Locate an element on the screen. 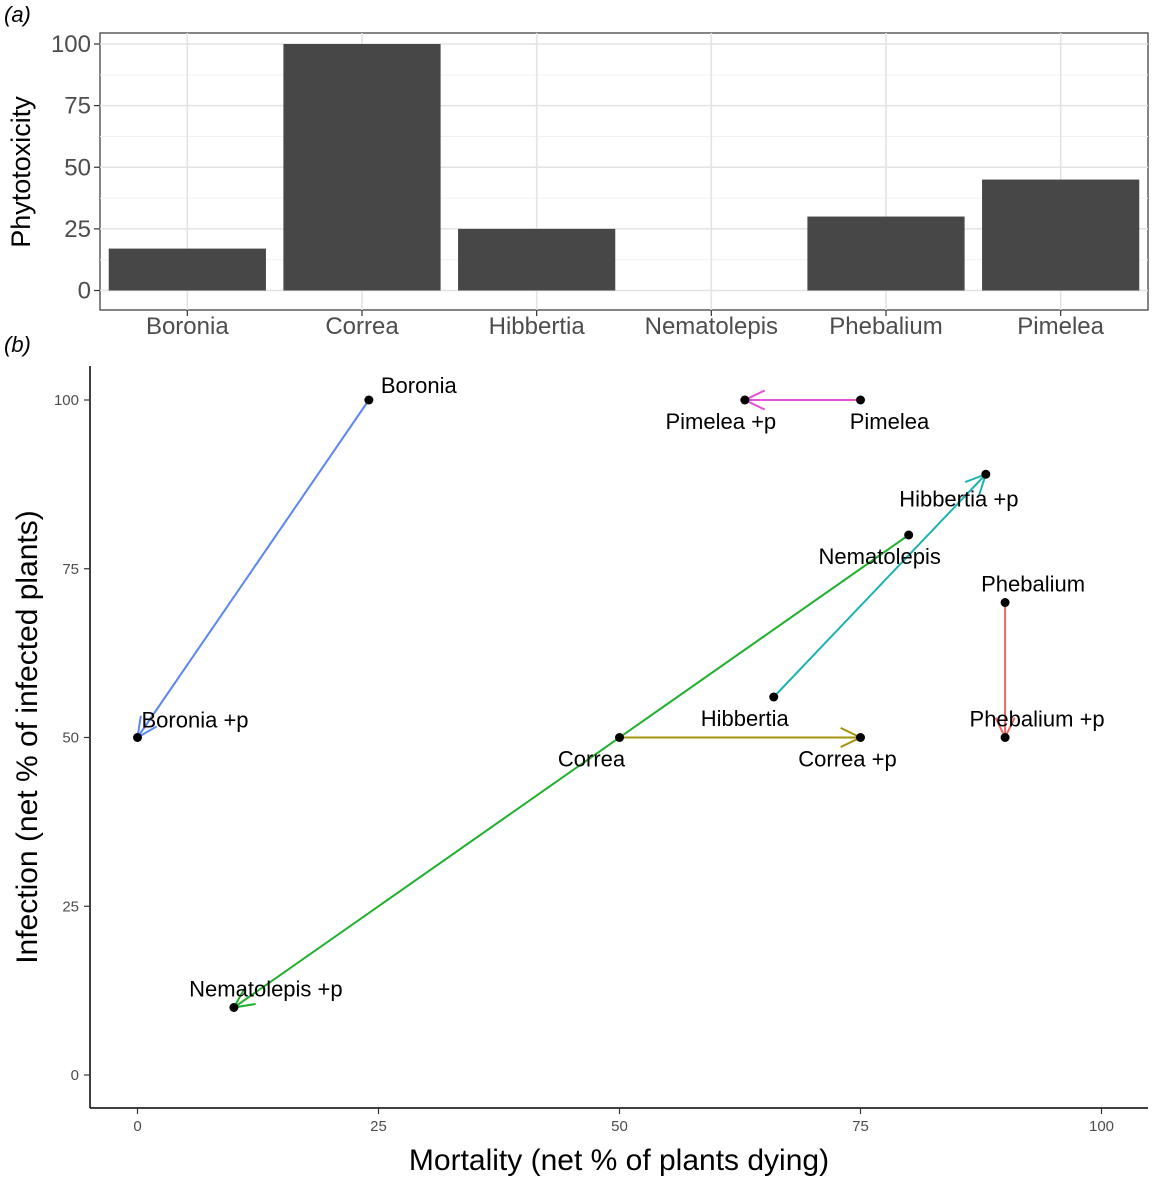 Image resolution: width=1153 pixels, height=1180 pixels. point-label-pimelea: Pimelea is located at coordinates (890, 421).